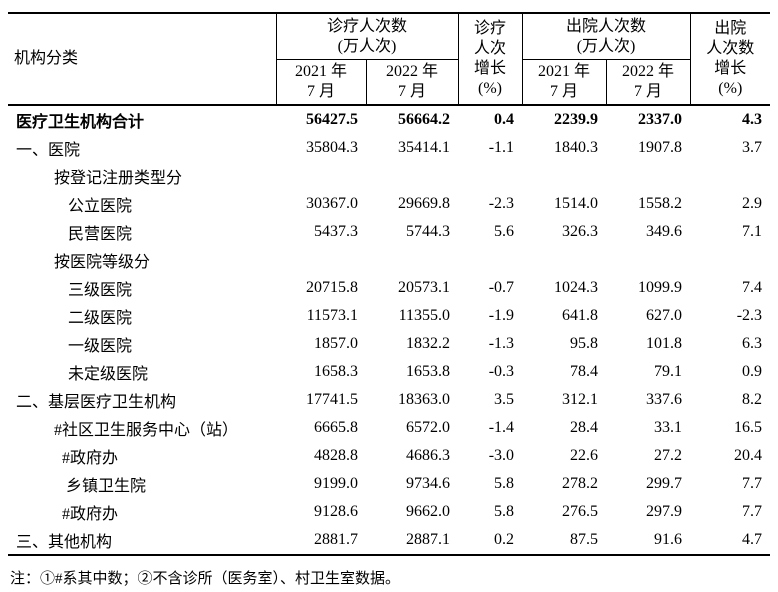 Image resolution: width=778 pixels, height=592 pixels. Describe the element at coordinates (428, 539) in the screenshot. I see `value-cell: 2887.1` at that location.